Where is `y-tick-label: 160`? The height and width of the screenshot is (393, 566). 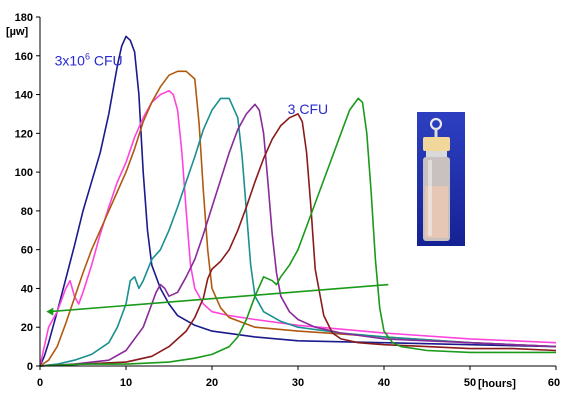 y-tick-label: 160 is located at coordinates (24, 57).